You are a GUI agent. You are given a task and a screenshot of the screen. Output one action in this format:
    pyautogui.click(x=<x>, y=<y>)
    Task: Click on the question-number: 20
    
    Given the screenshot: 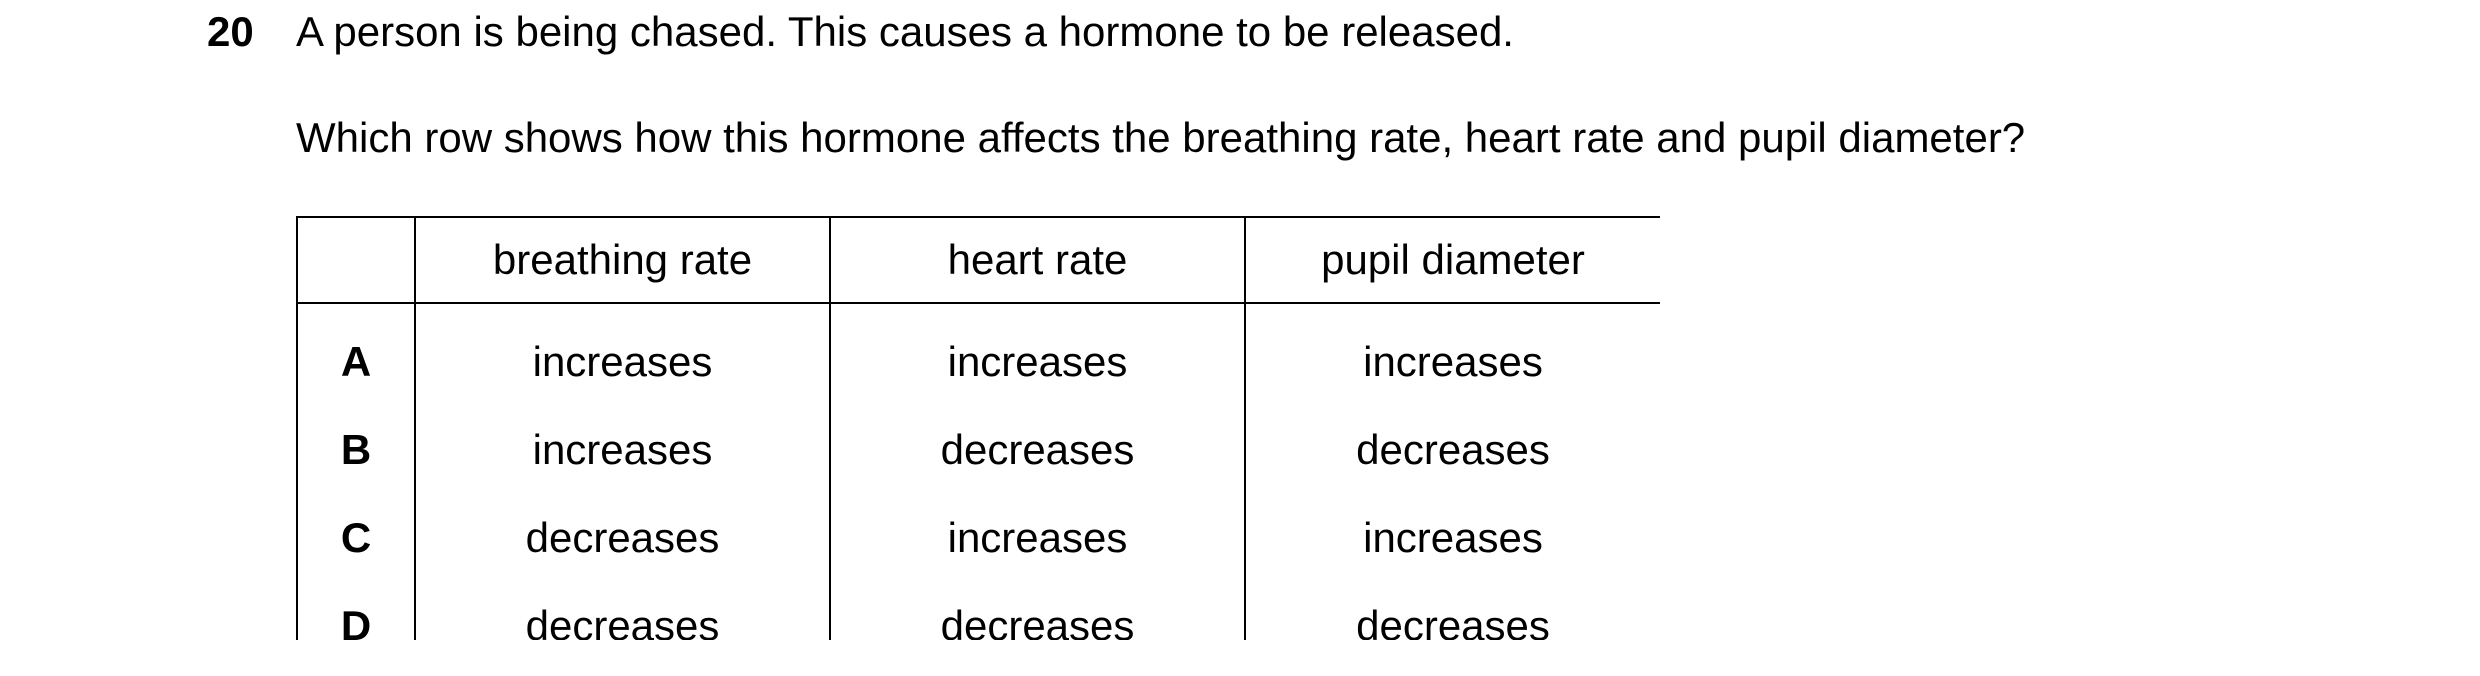 What is the action you would take?
    pyautogui.click(x=230, y=31)
    